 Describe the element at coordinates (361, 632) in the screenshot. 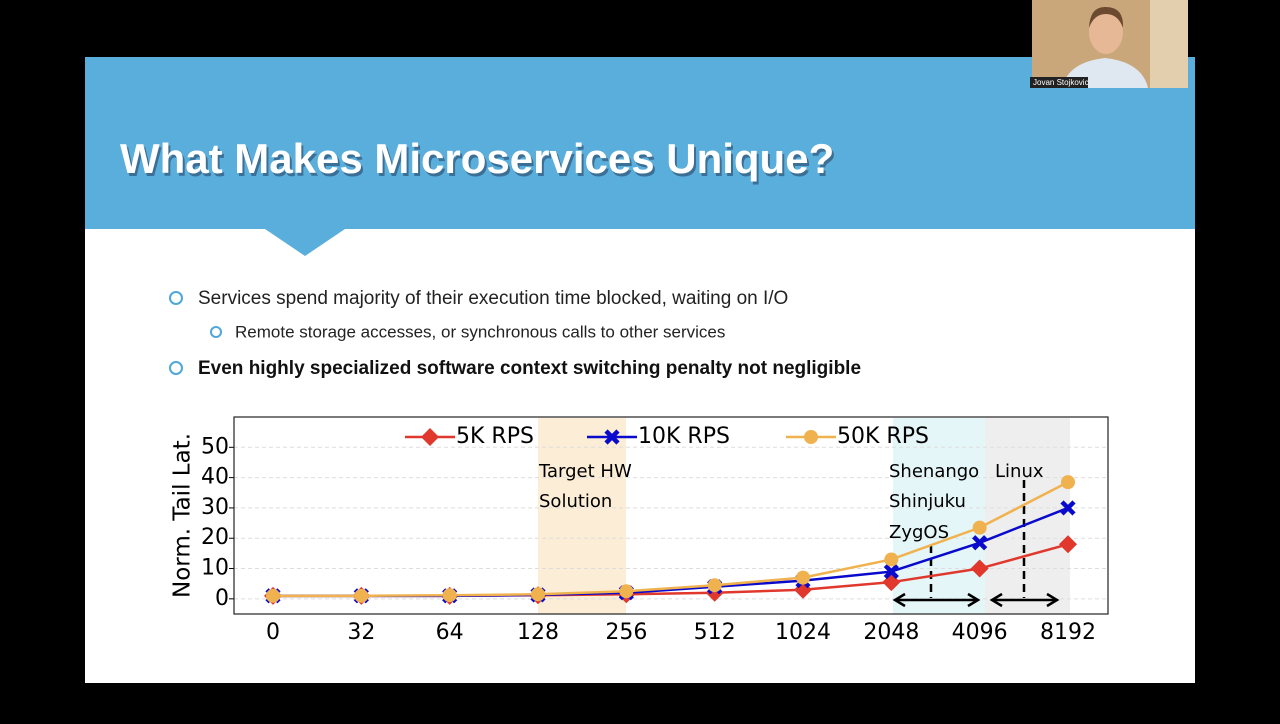

I see `x-tick-label: 32` at that location.